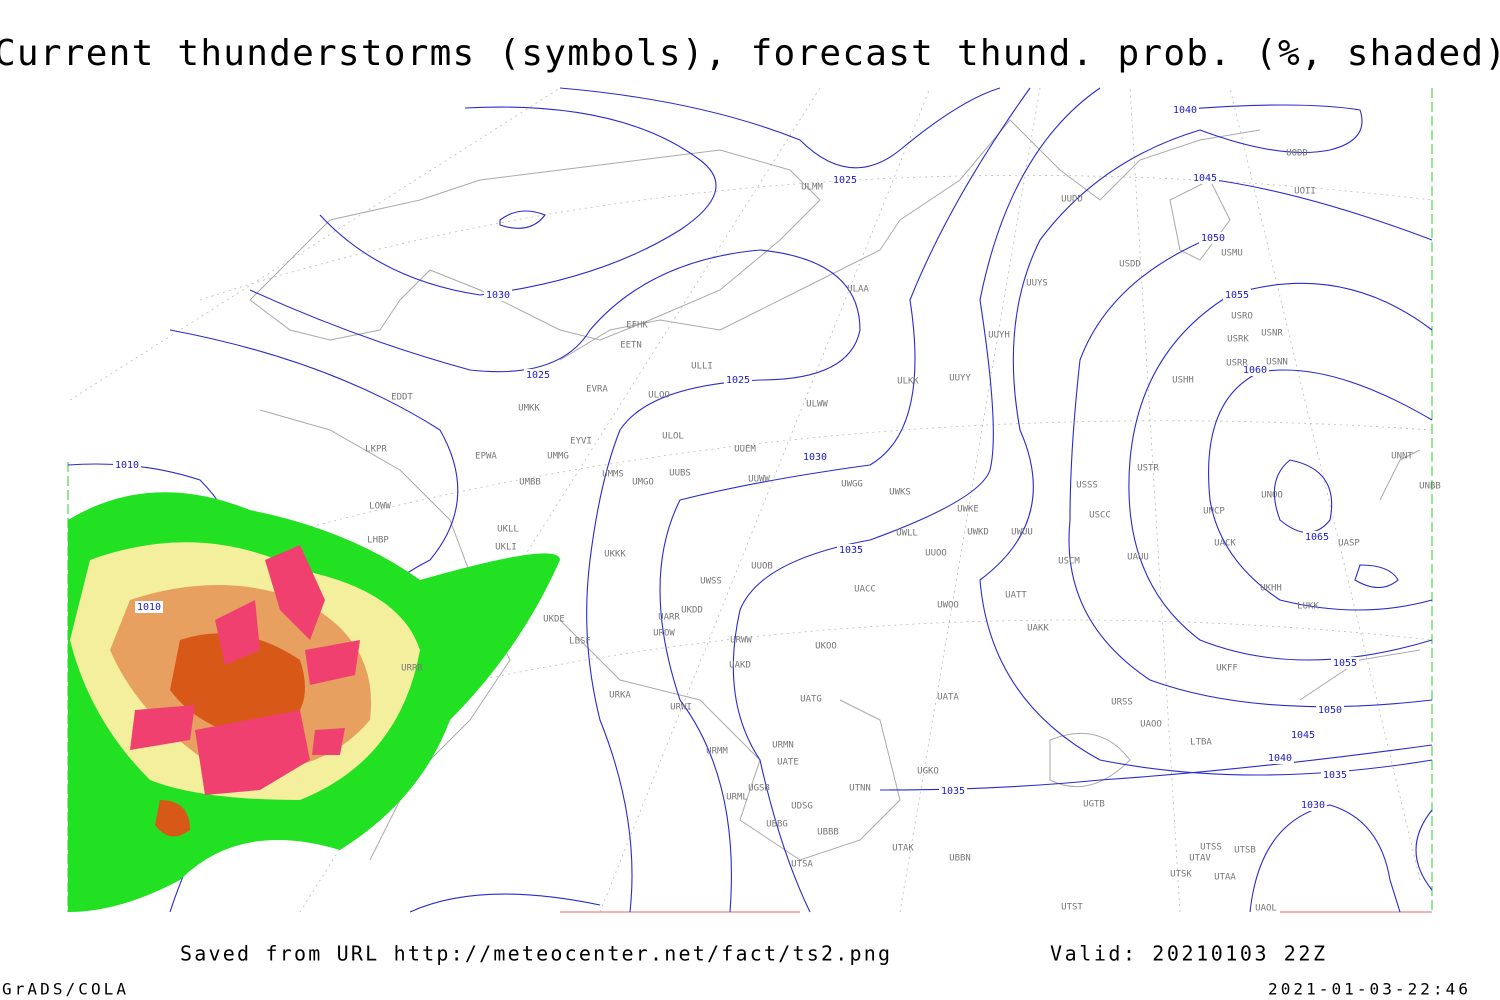 The height and width of the screenshot is (1000, 1500). What do you see at coordinates (1181, 875) in the screenshot?
I see `station-label: UTSK` at bounding box center [1181, 875].